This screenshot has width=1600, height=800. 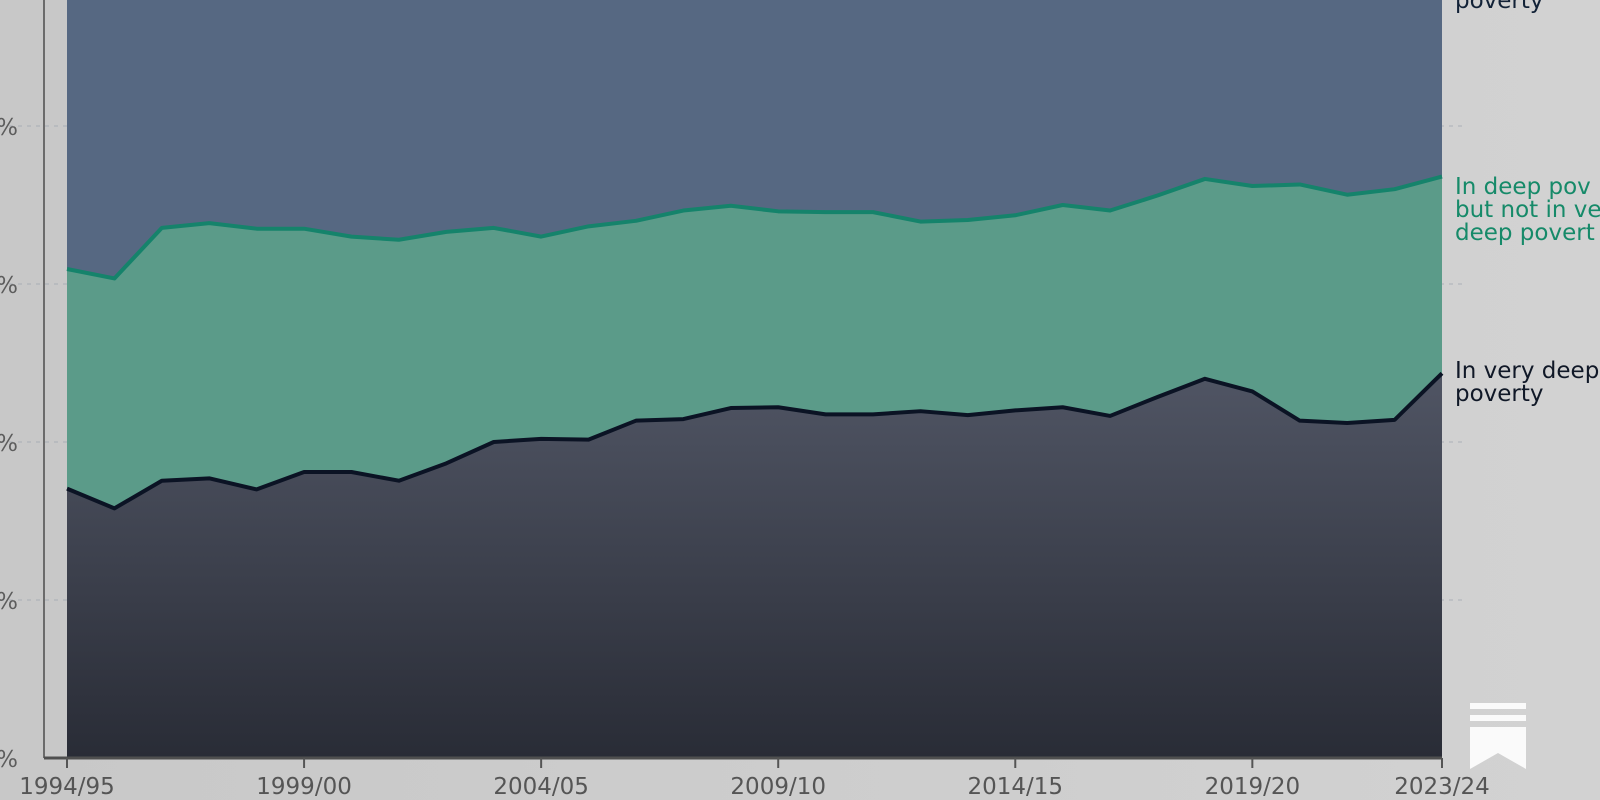 I want to click on y-tick-label-20: 20%, so click(x=9, y=602).